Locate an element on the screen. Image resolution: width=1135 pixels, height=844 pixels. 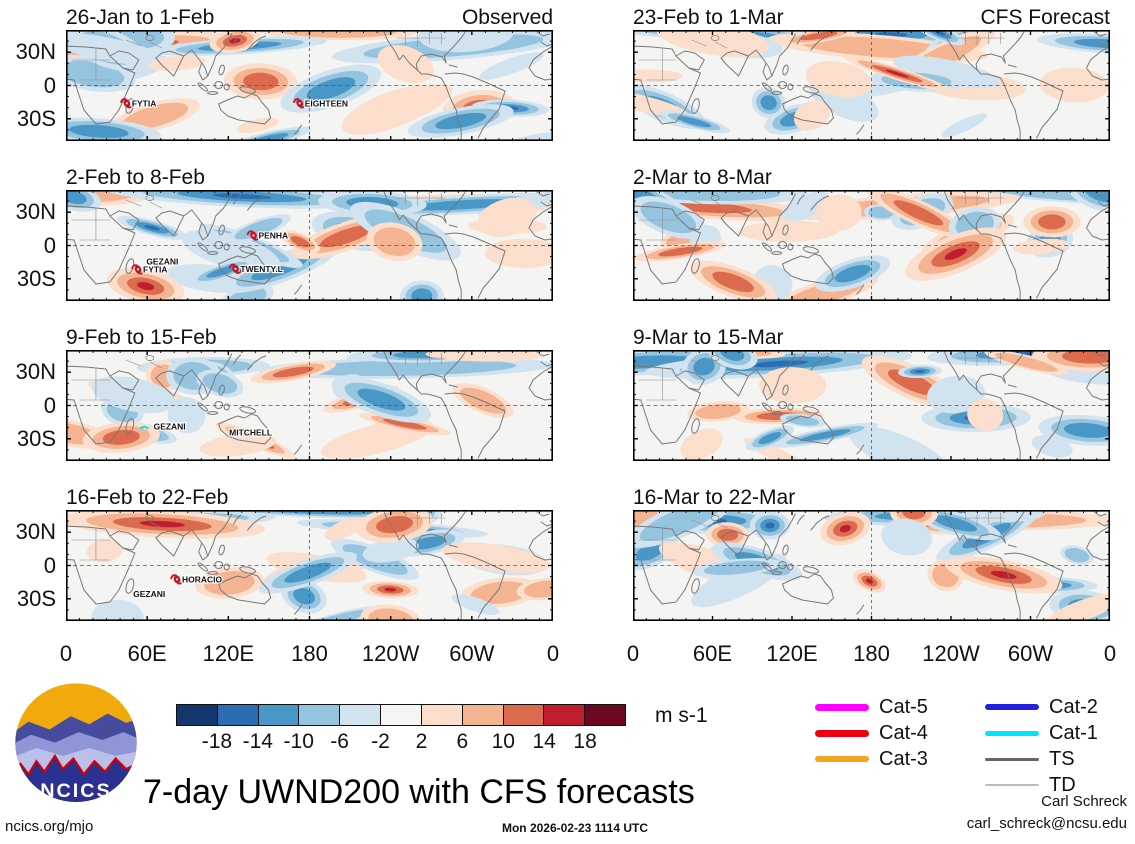
legend-item-cat-5: Cat-5 is located at coordinates (871, 707).